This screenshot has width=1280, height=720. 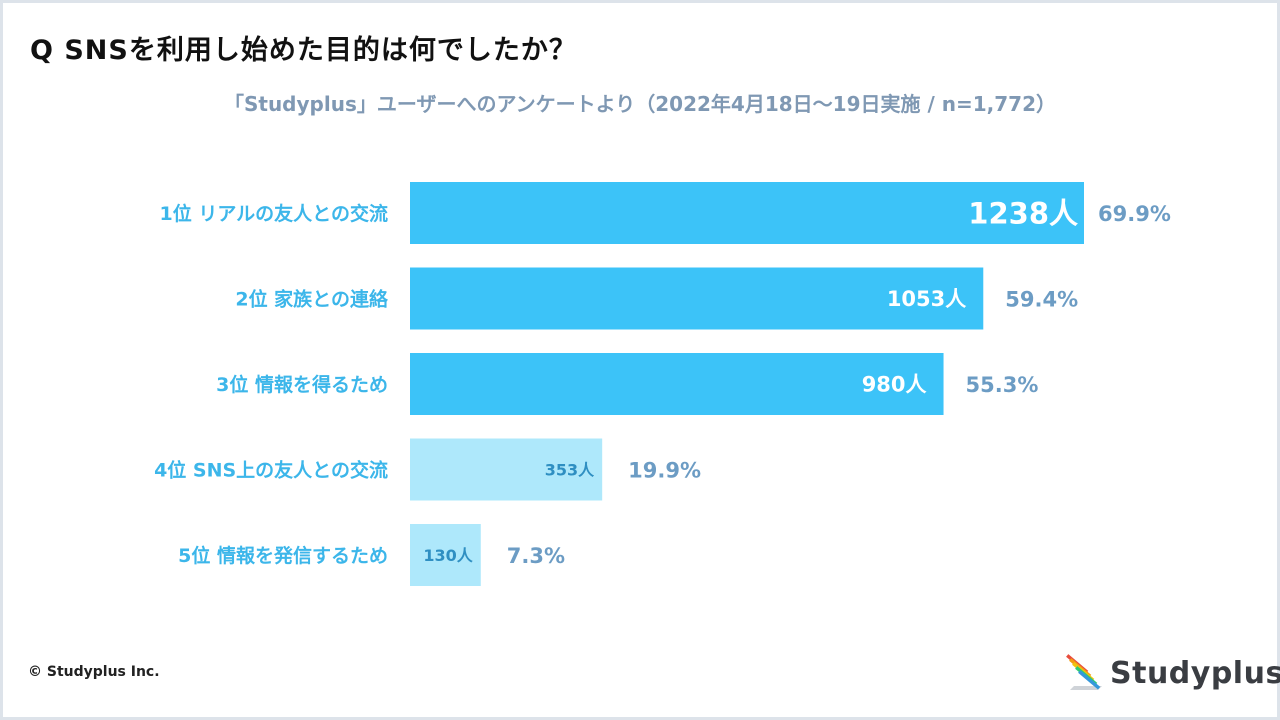 I want to click on percent-label-2: 59.4%, so click(x=1041, y=300).